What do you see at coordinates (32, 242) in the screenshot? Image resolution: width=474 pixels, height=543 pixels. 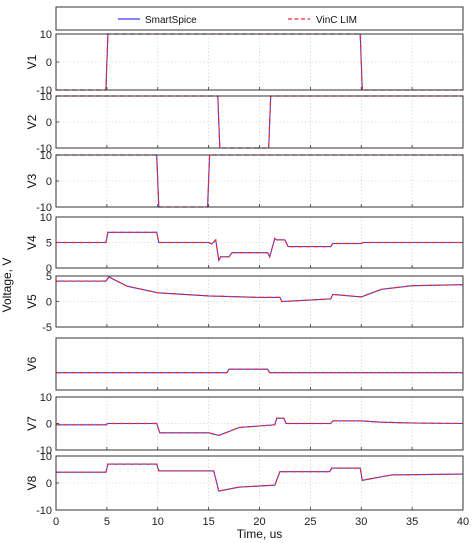 I see `panel-label: V4` at bounding box center [32, 242].